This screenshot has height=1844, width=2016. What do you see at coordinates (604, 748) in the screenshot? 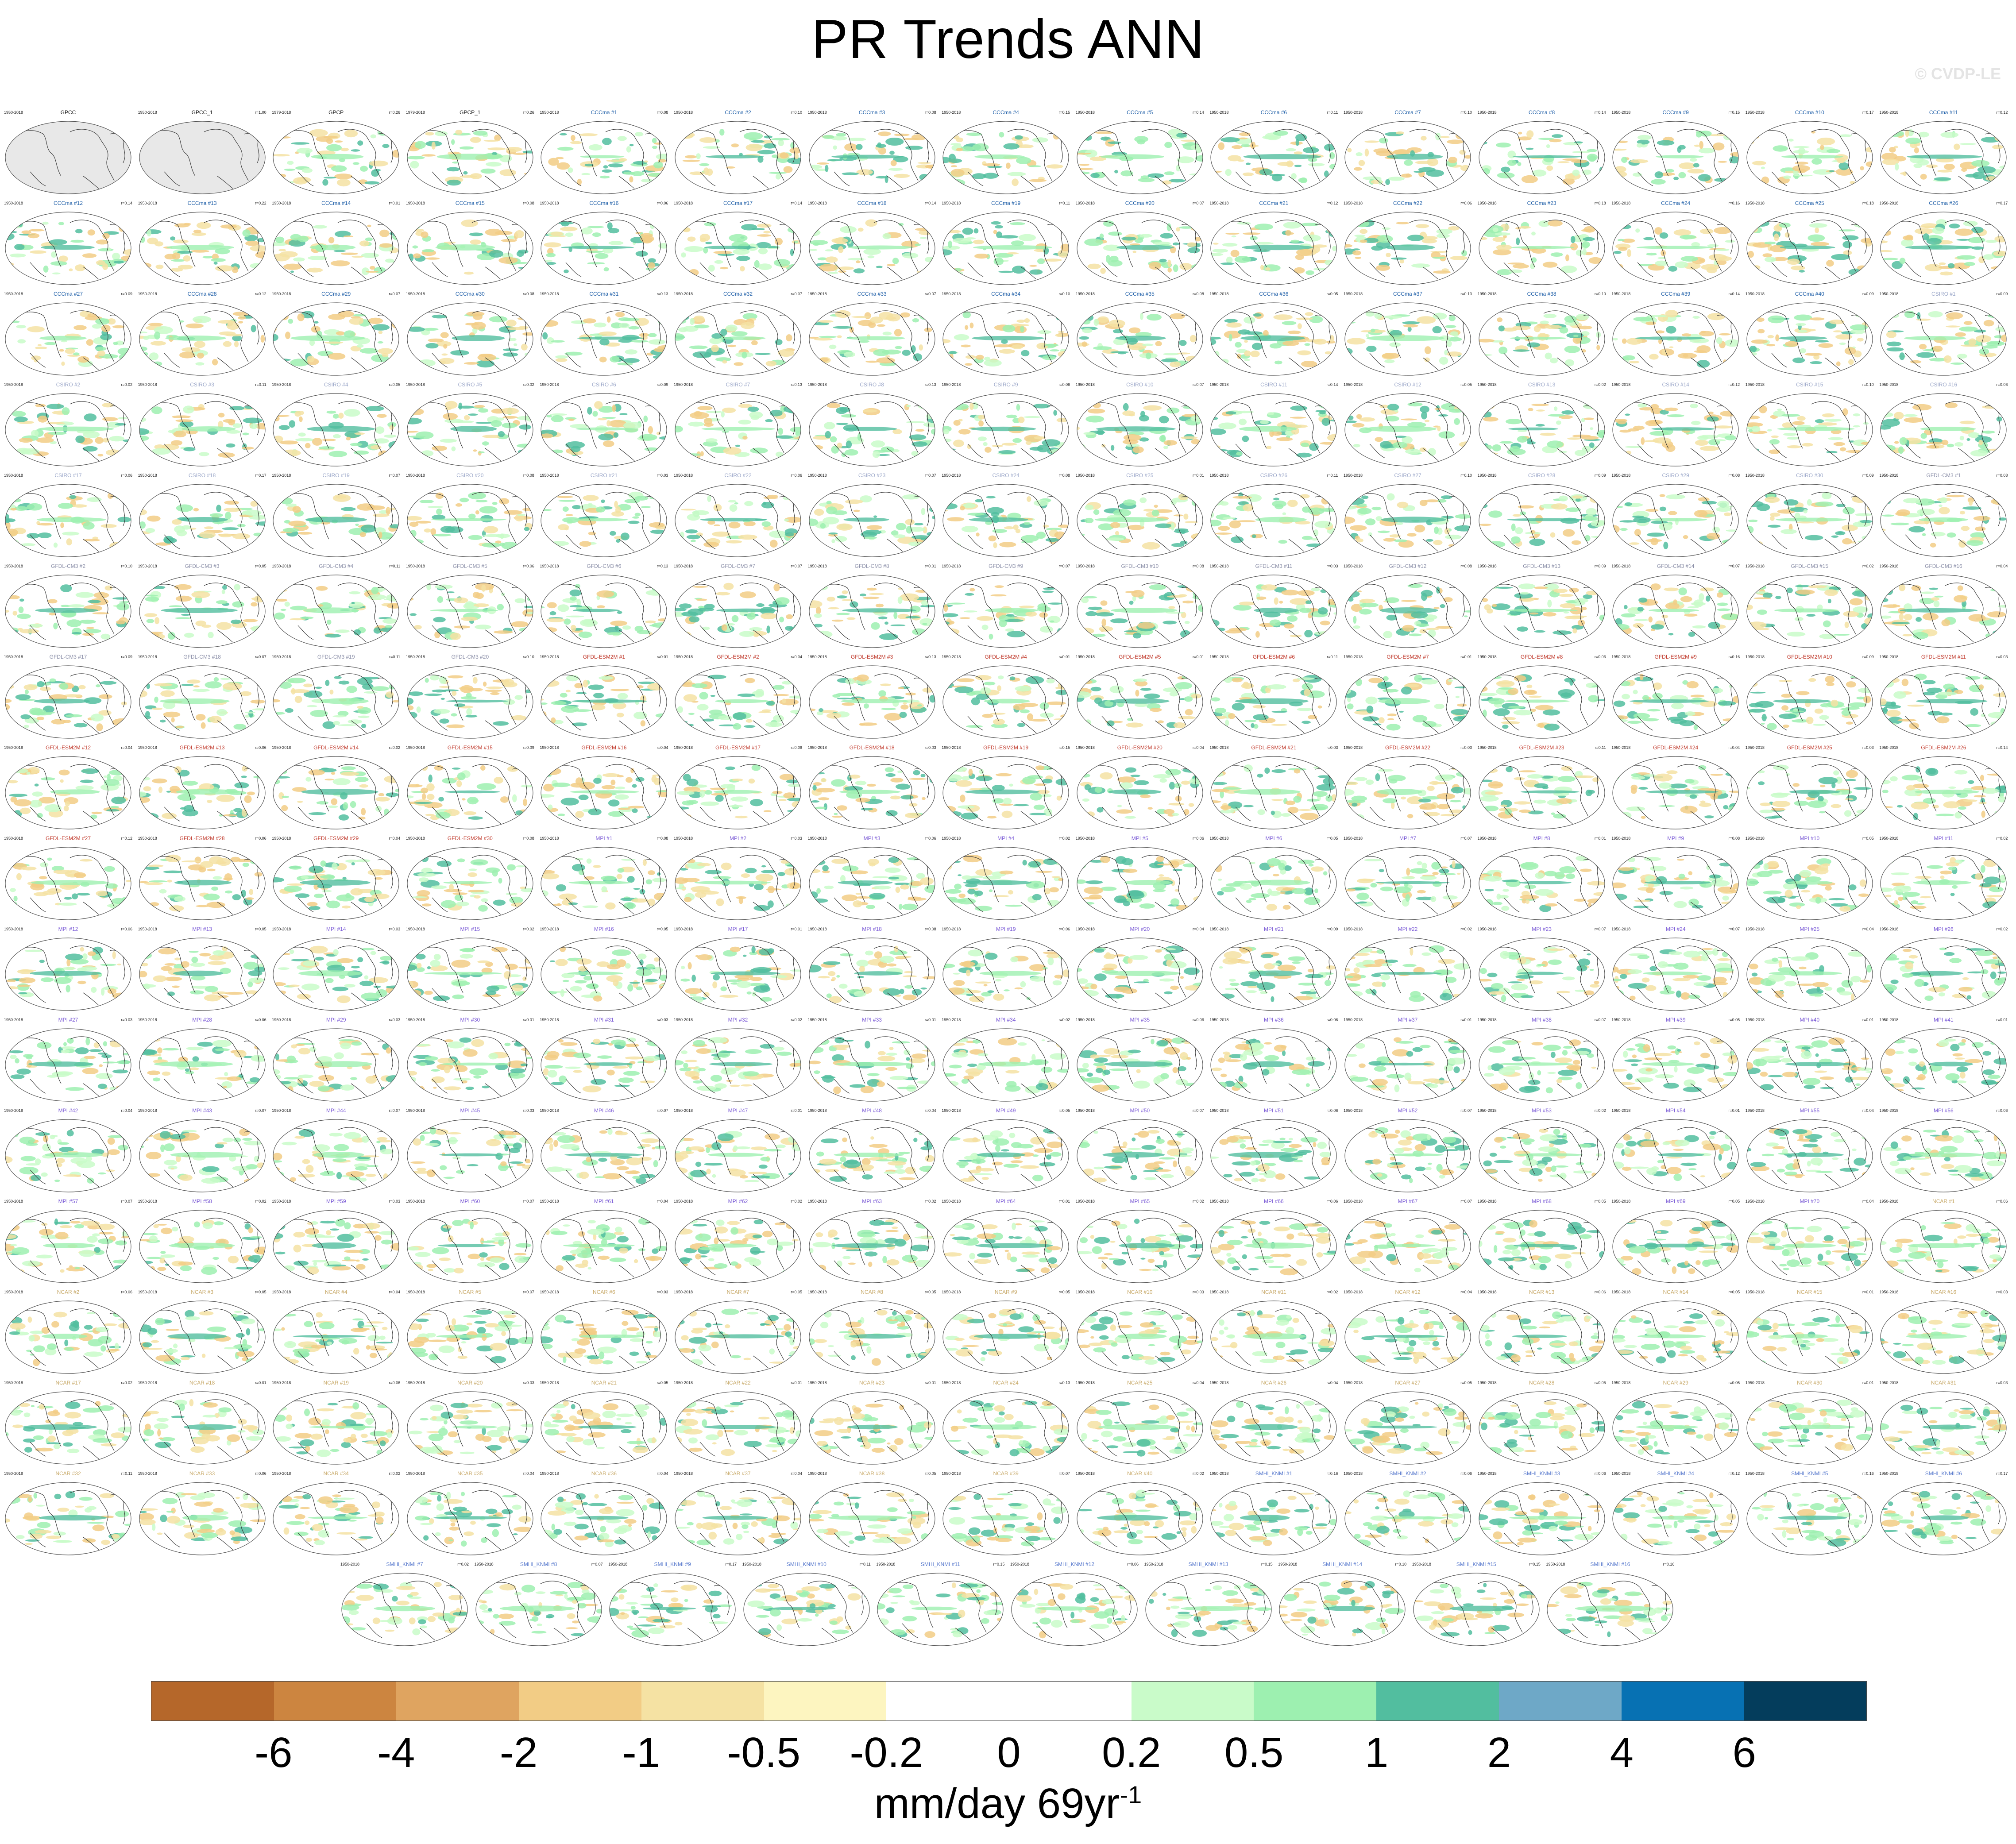
I see `panel-title: GFDL-ESM2M #16` at bounding box center [604, 748].